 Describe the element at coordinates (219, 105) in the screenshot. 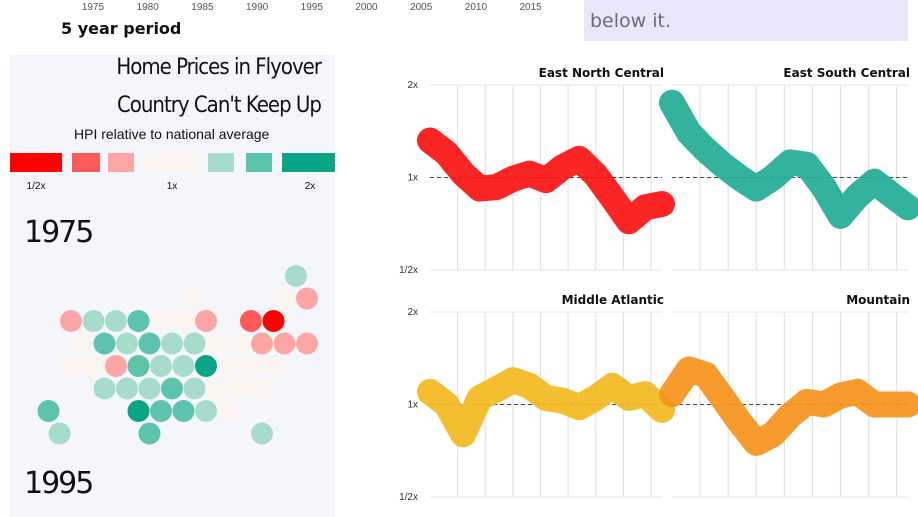

I see `chart-title-line2: Country Can't Keep Up` at that location.